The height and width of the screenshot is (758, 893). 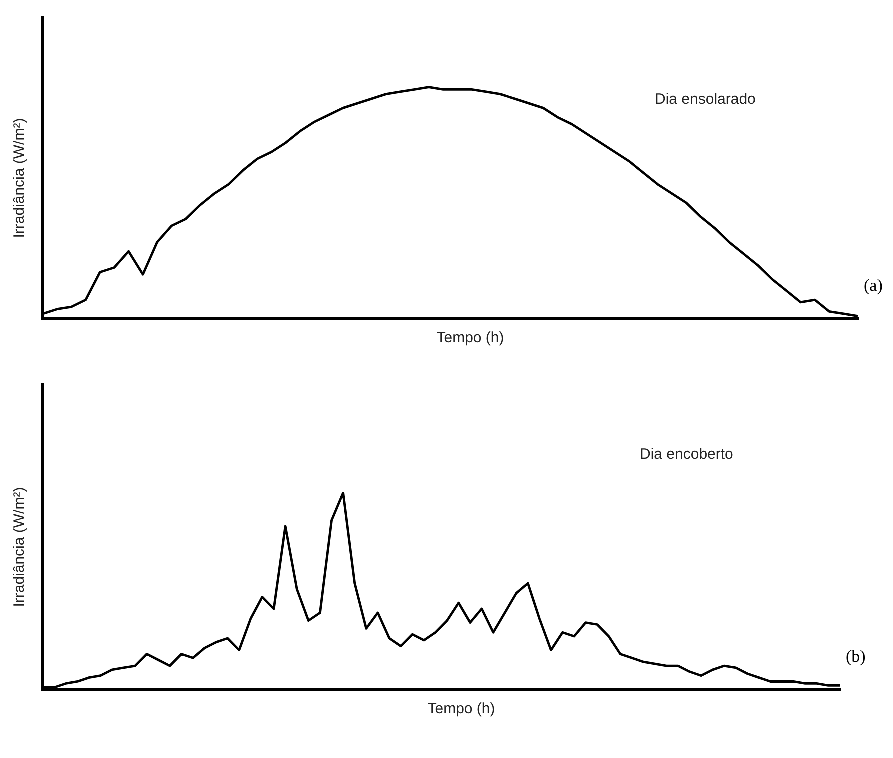 What do you see at coordinates (873, 286) in the screenshot?
I see `text: (a)` at bounding box center [873, 286].